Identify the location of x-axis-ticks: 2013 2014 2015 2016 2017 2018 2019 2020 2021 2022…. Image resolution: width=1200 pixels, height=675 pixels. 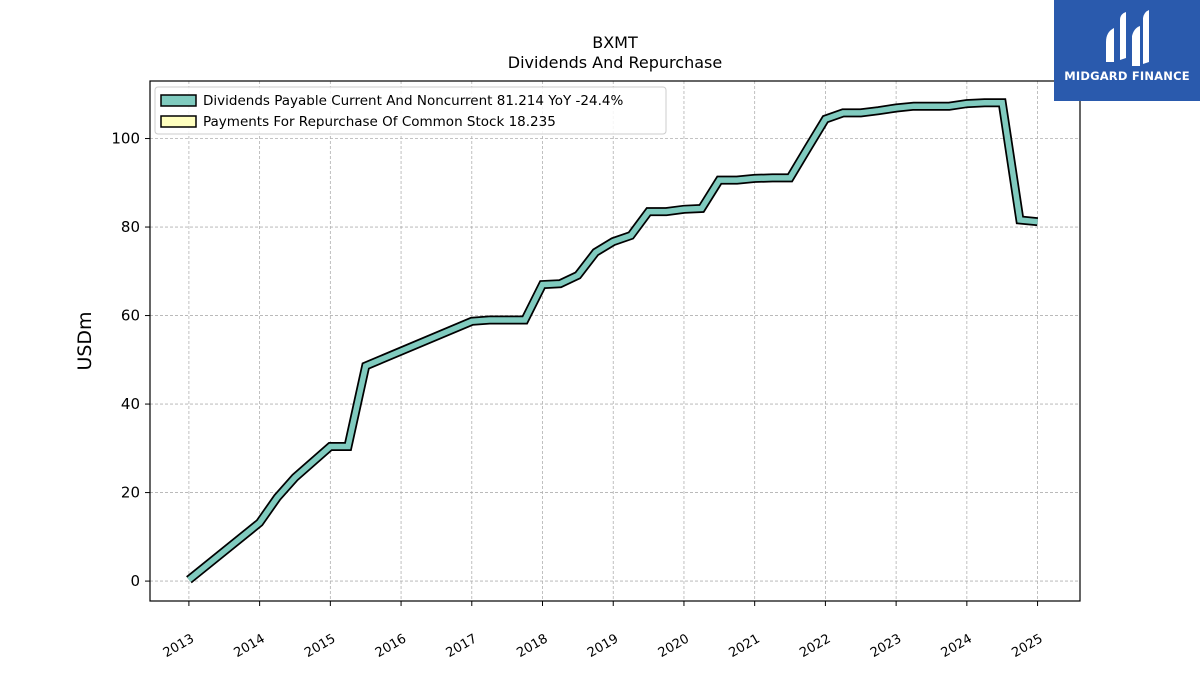
(603, 631).